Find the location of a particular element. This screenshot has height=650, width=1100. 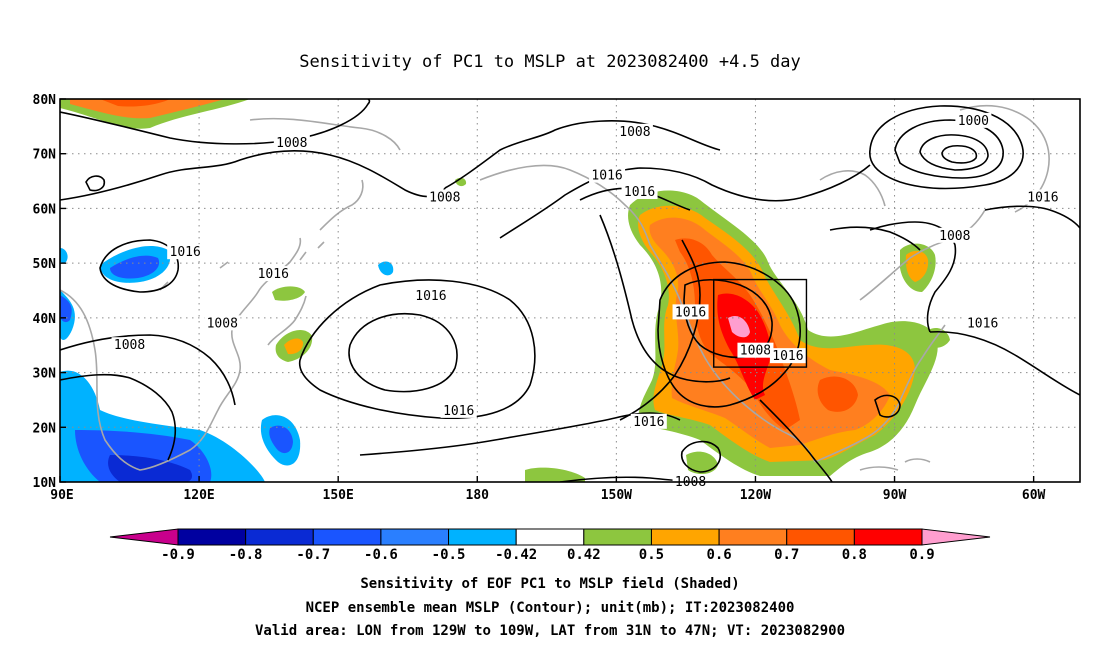

contour-1008-beringia is located at coordinates (582, 154).